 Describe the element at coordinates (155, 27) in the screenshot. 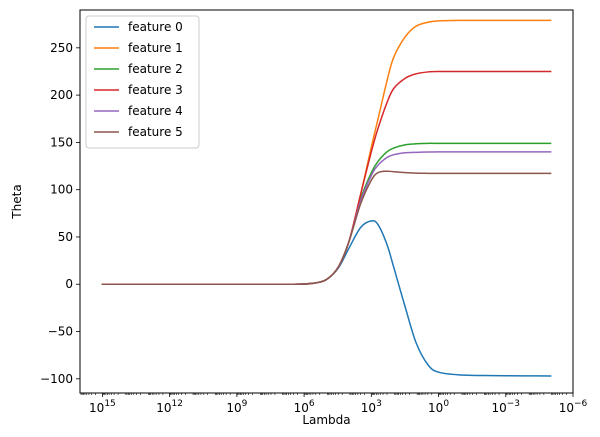

I see `legend-entry-label: feature 0` at that location.